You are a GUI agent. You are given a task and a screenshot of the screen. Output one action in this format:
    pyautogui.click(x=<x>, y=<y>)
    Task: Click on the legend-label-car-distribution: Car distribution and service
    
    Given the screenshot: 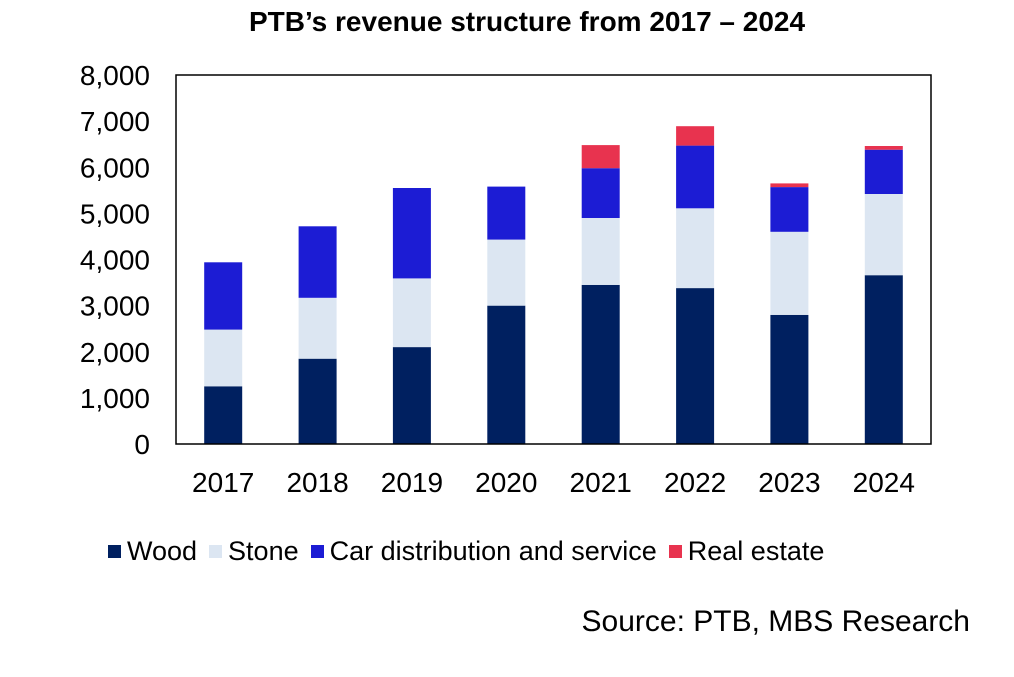 What is the action you would take?
    pyautogui.click(x=493, y=551)
    